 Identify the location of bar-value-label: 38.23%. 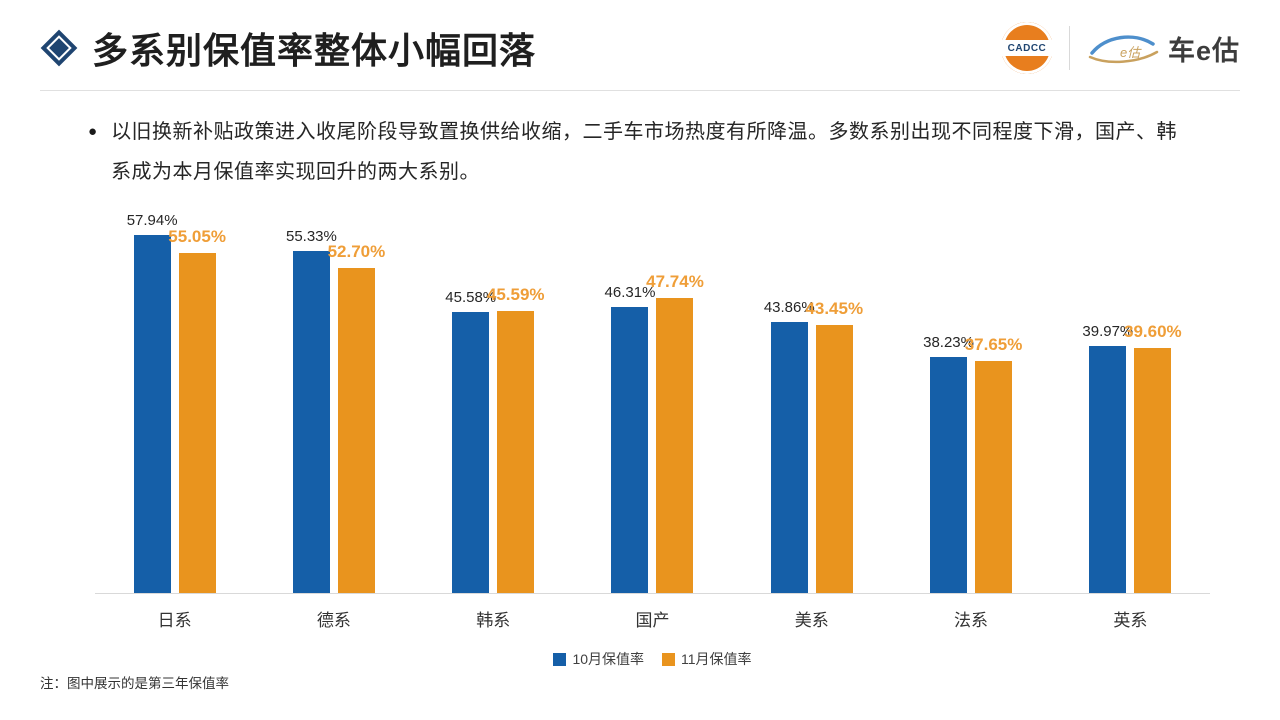
(948, 342).